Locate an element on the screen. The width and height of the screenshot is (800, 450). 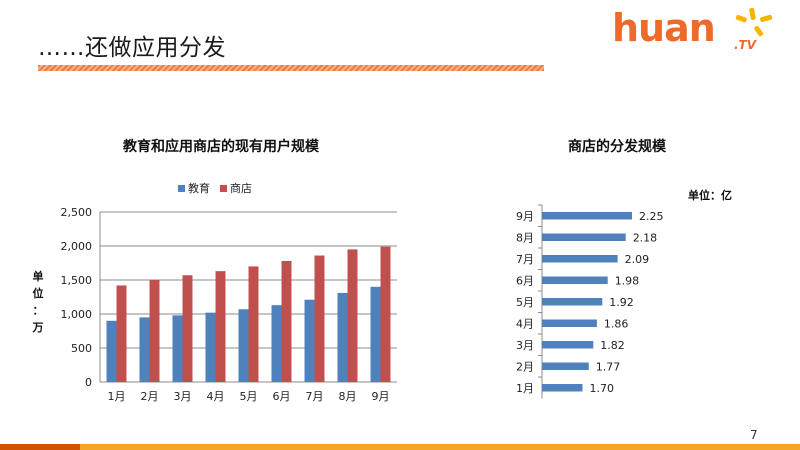
chart2-title: 商店的分发规模 is located at coordinates (617, 147).